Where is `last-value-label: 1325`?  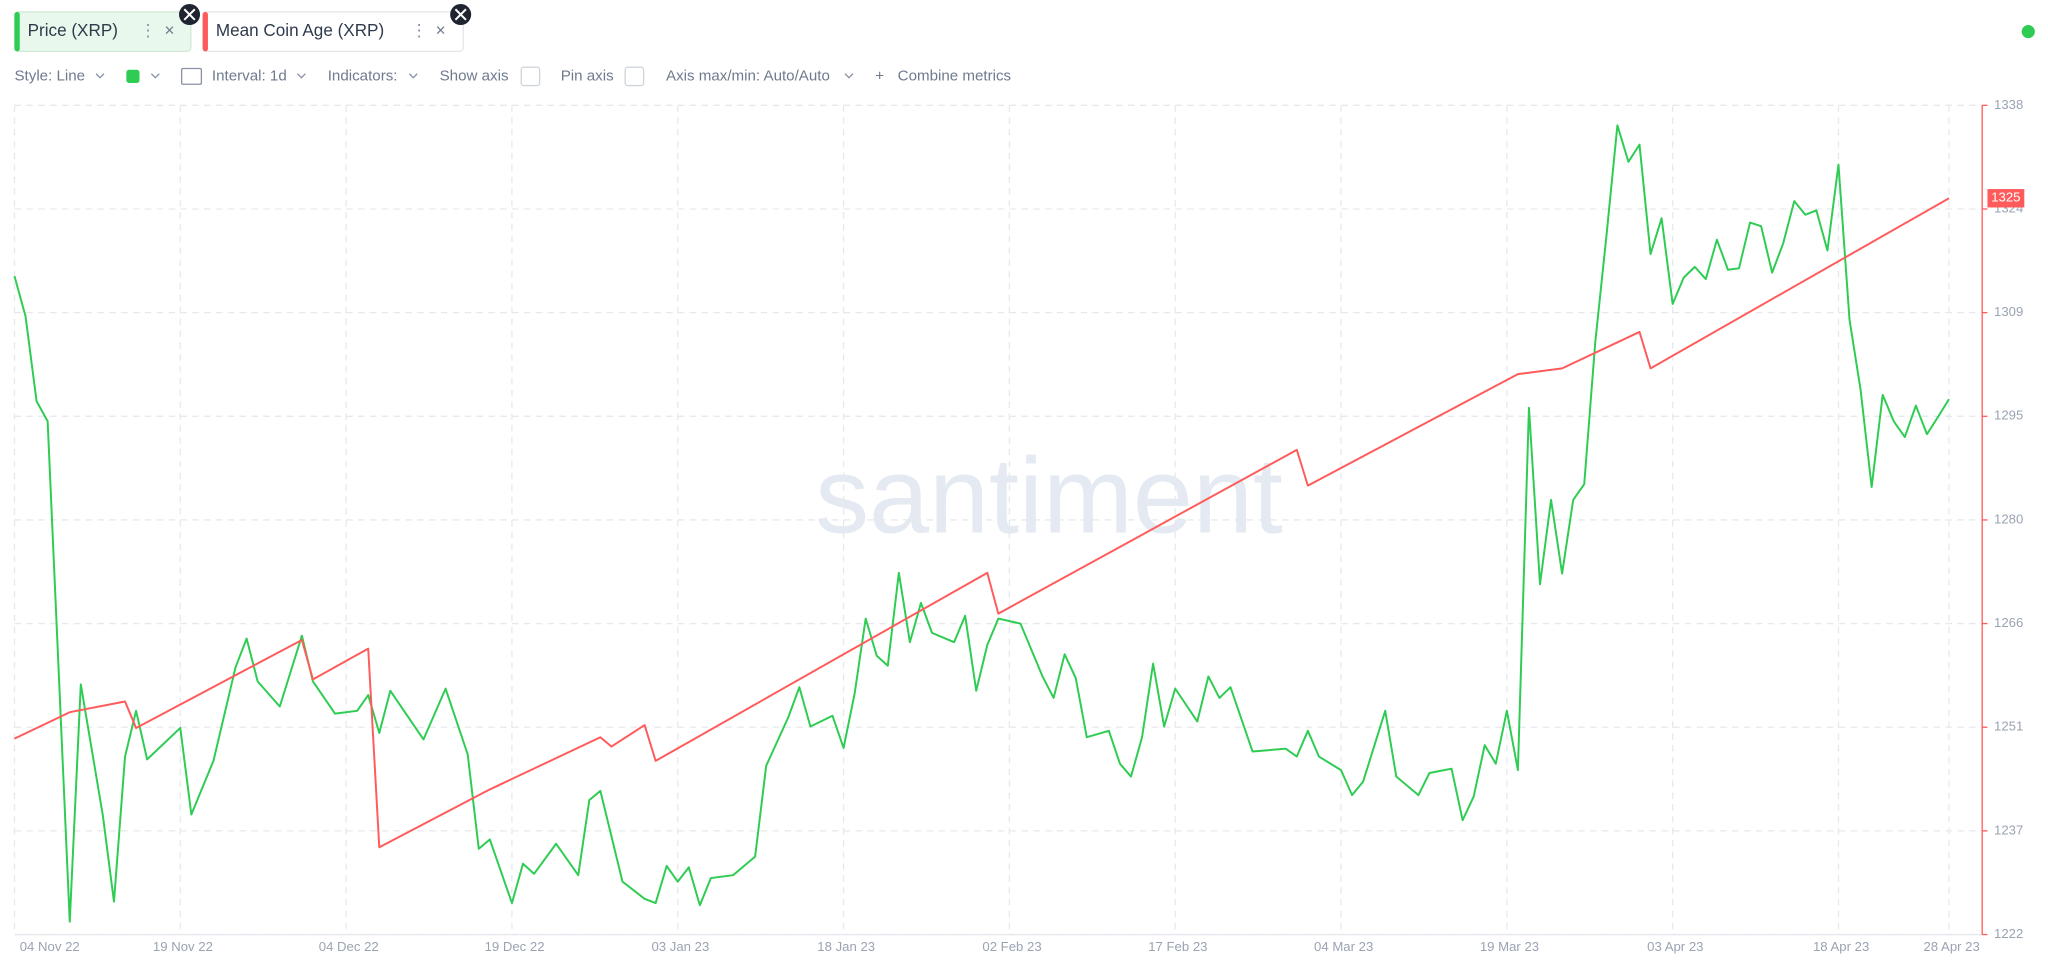
last-value-label: 1325 is located at coordinates (2005, 197).